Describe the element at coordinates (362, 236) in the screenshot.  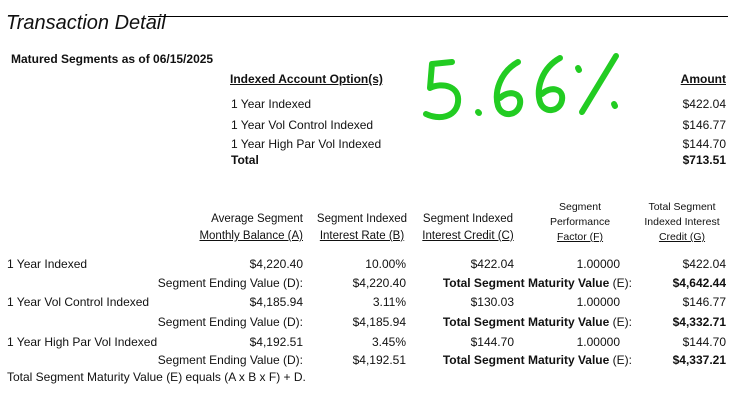
I see `col-header-line: Interest Rate (B)` at that location.